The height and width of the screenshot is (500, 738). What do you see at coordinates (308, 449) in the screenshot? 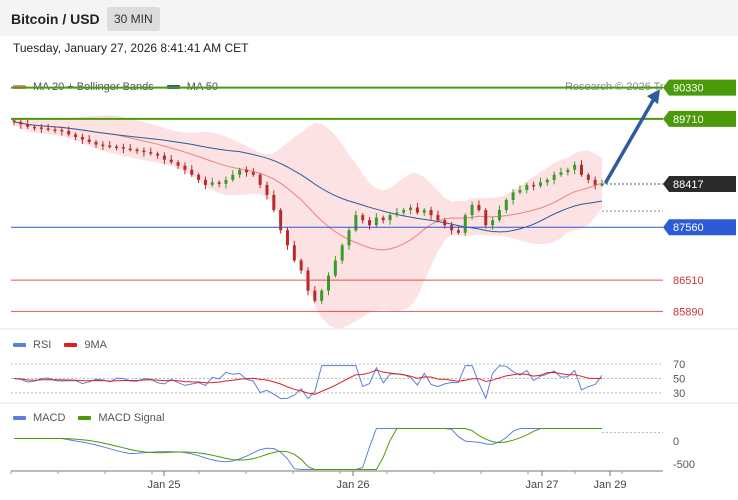
I see `macd-signal-line` at bounding box center [308, 449].